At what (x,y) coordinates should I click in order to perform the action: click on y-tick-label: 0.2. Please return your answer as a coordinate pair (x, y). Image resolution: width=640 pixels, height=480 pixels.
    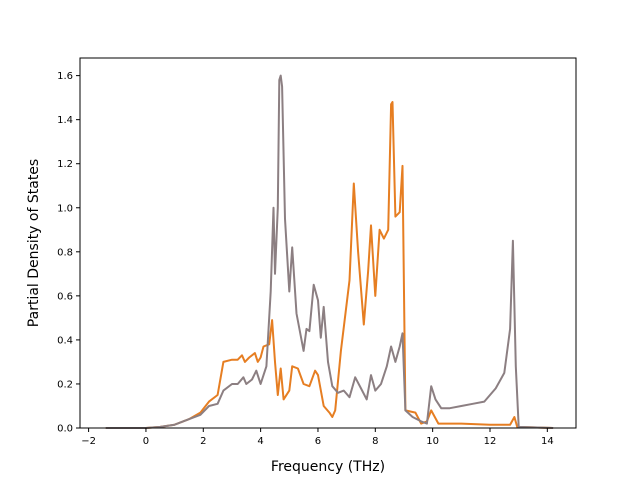
    Looking at the image, I should click on (65, 384).